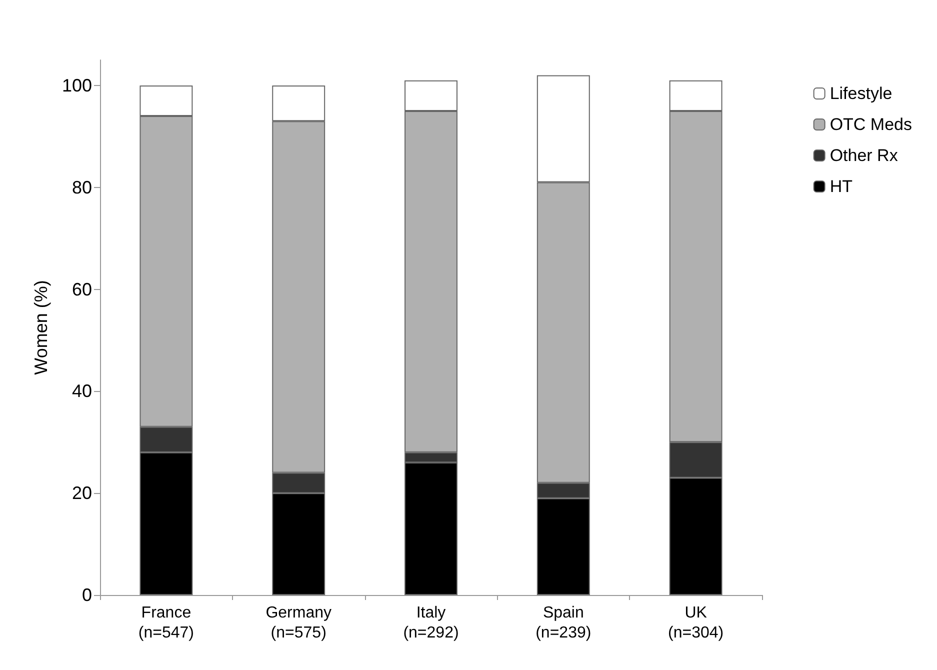 This screenshot has width=937, height=670. Describe the element at coordinates (696, 623) in the screenshot. I see `x-tick-label: UK (n=304)` at that location.